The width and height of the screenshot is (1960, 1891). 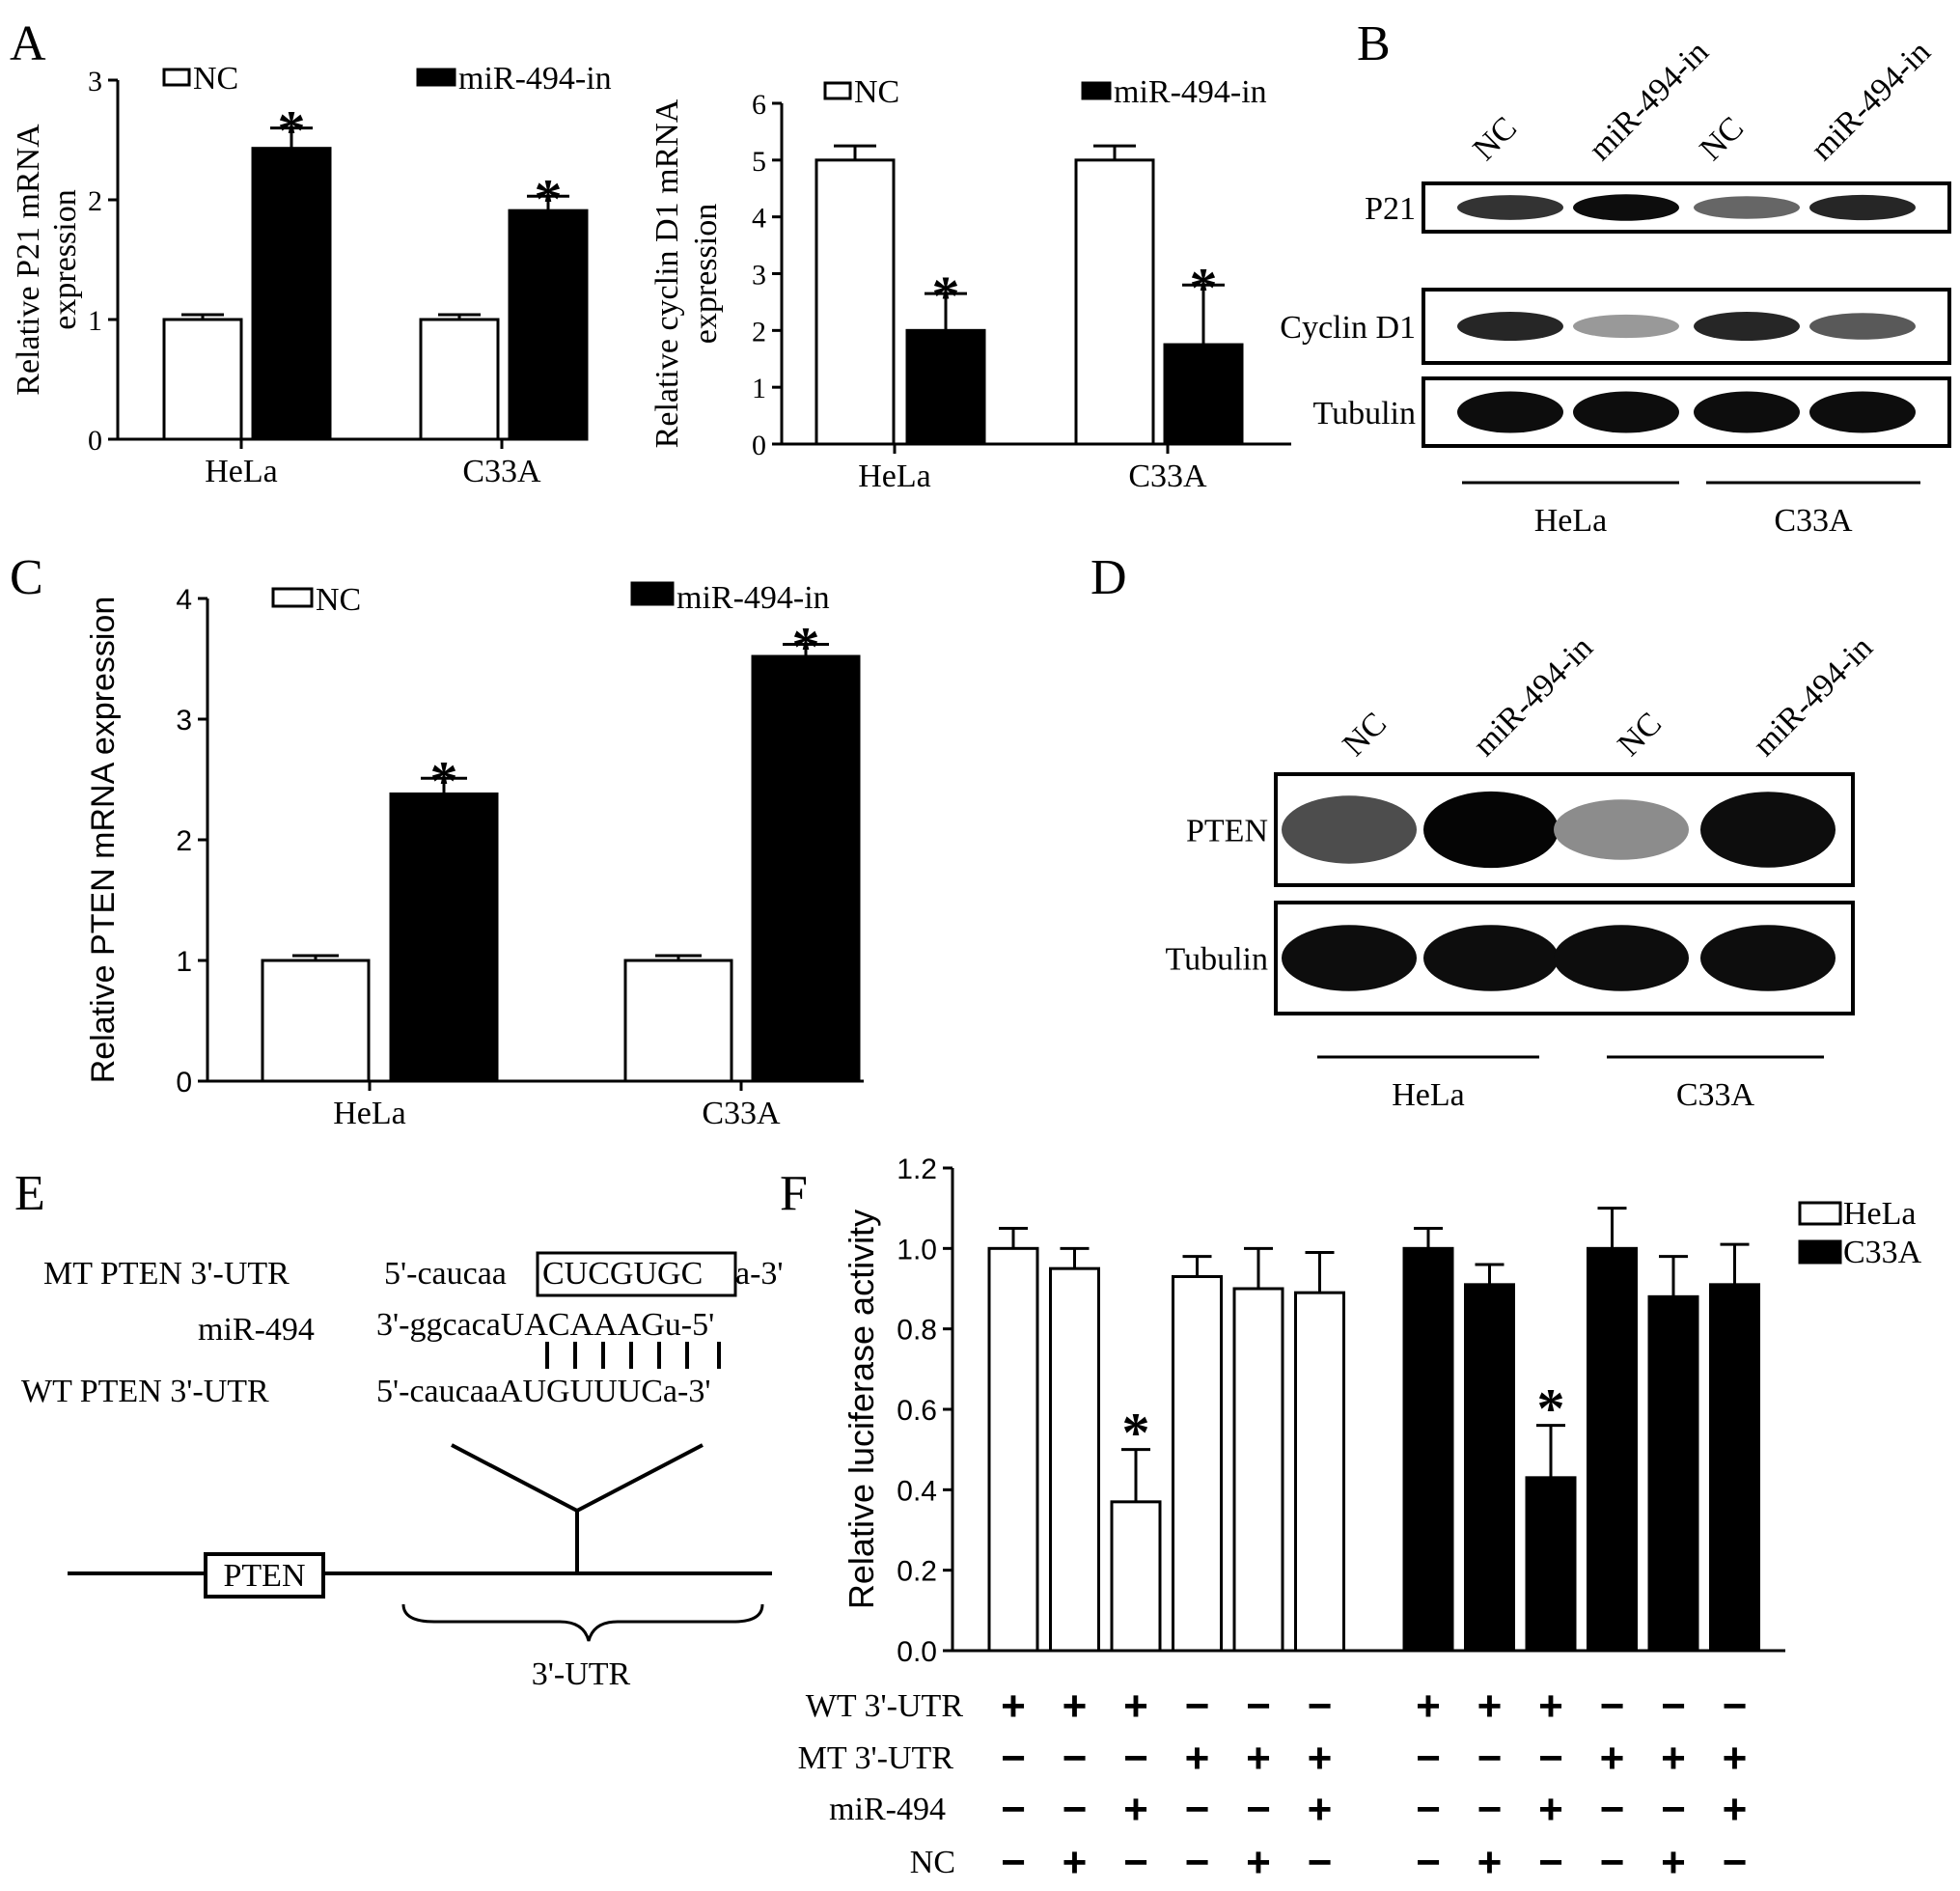 What do you see at coordinates (759, 162) in the screenshot?
I see `y-tick-label: 5` at bounding box center [759, 162].